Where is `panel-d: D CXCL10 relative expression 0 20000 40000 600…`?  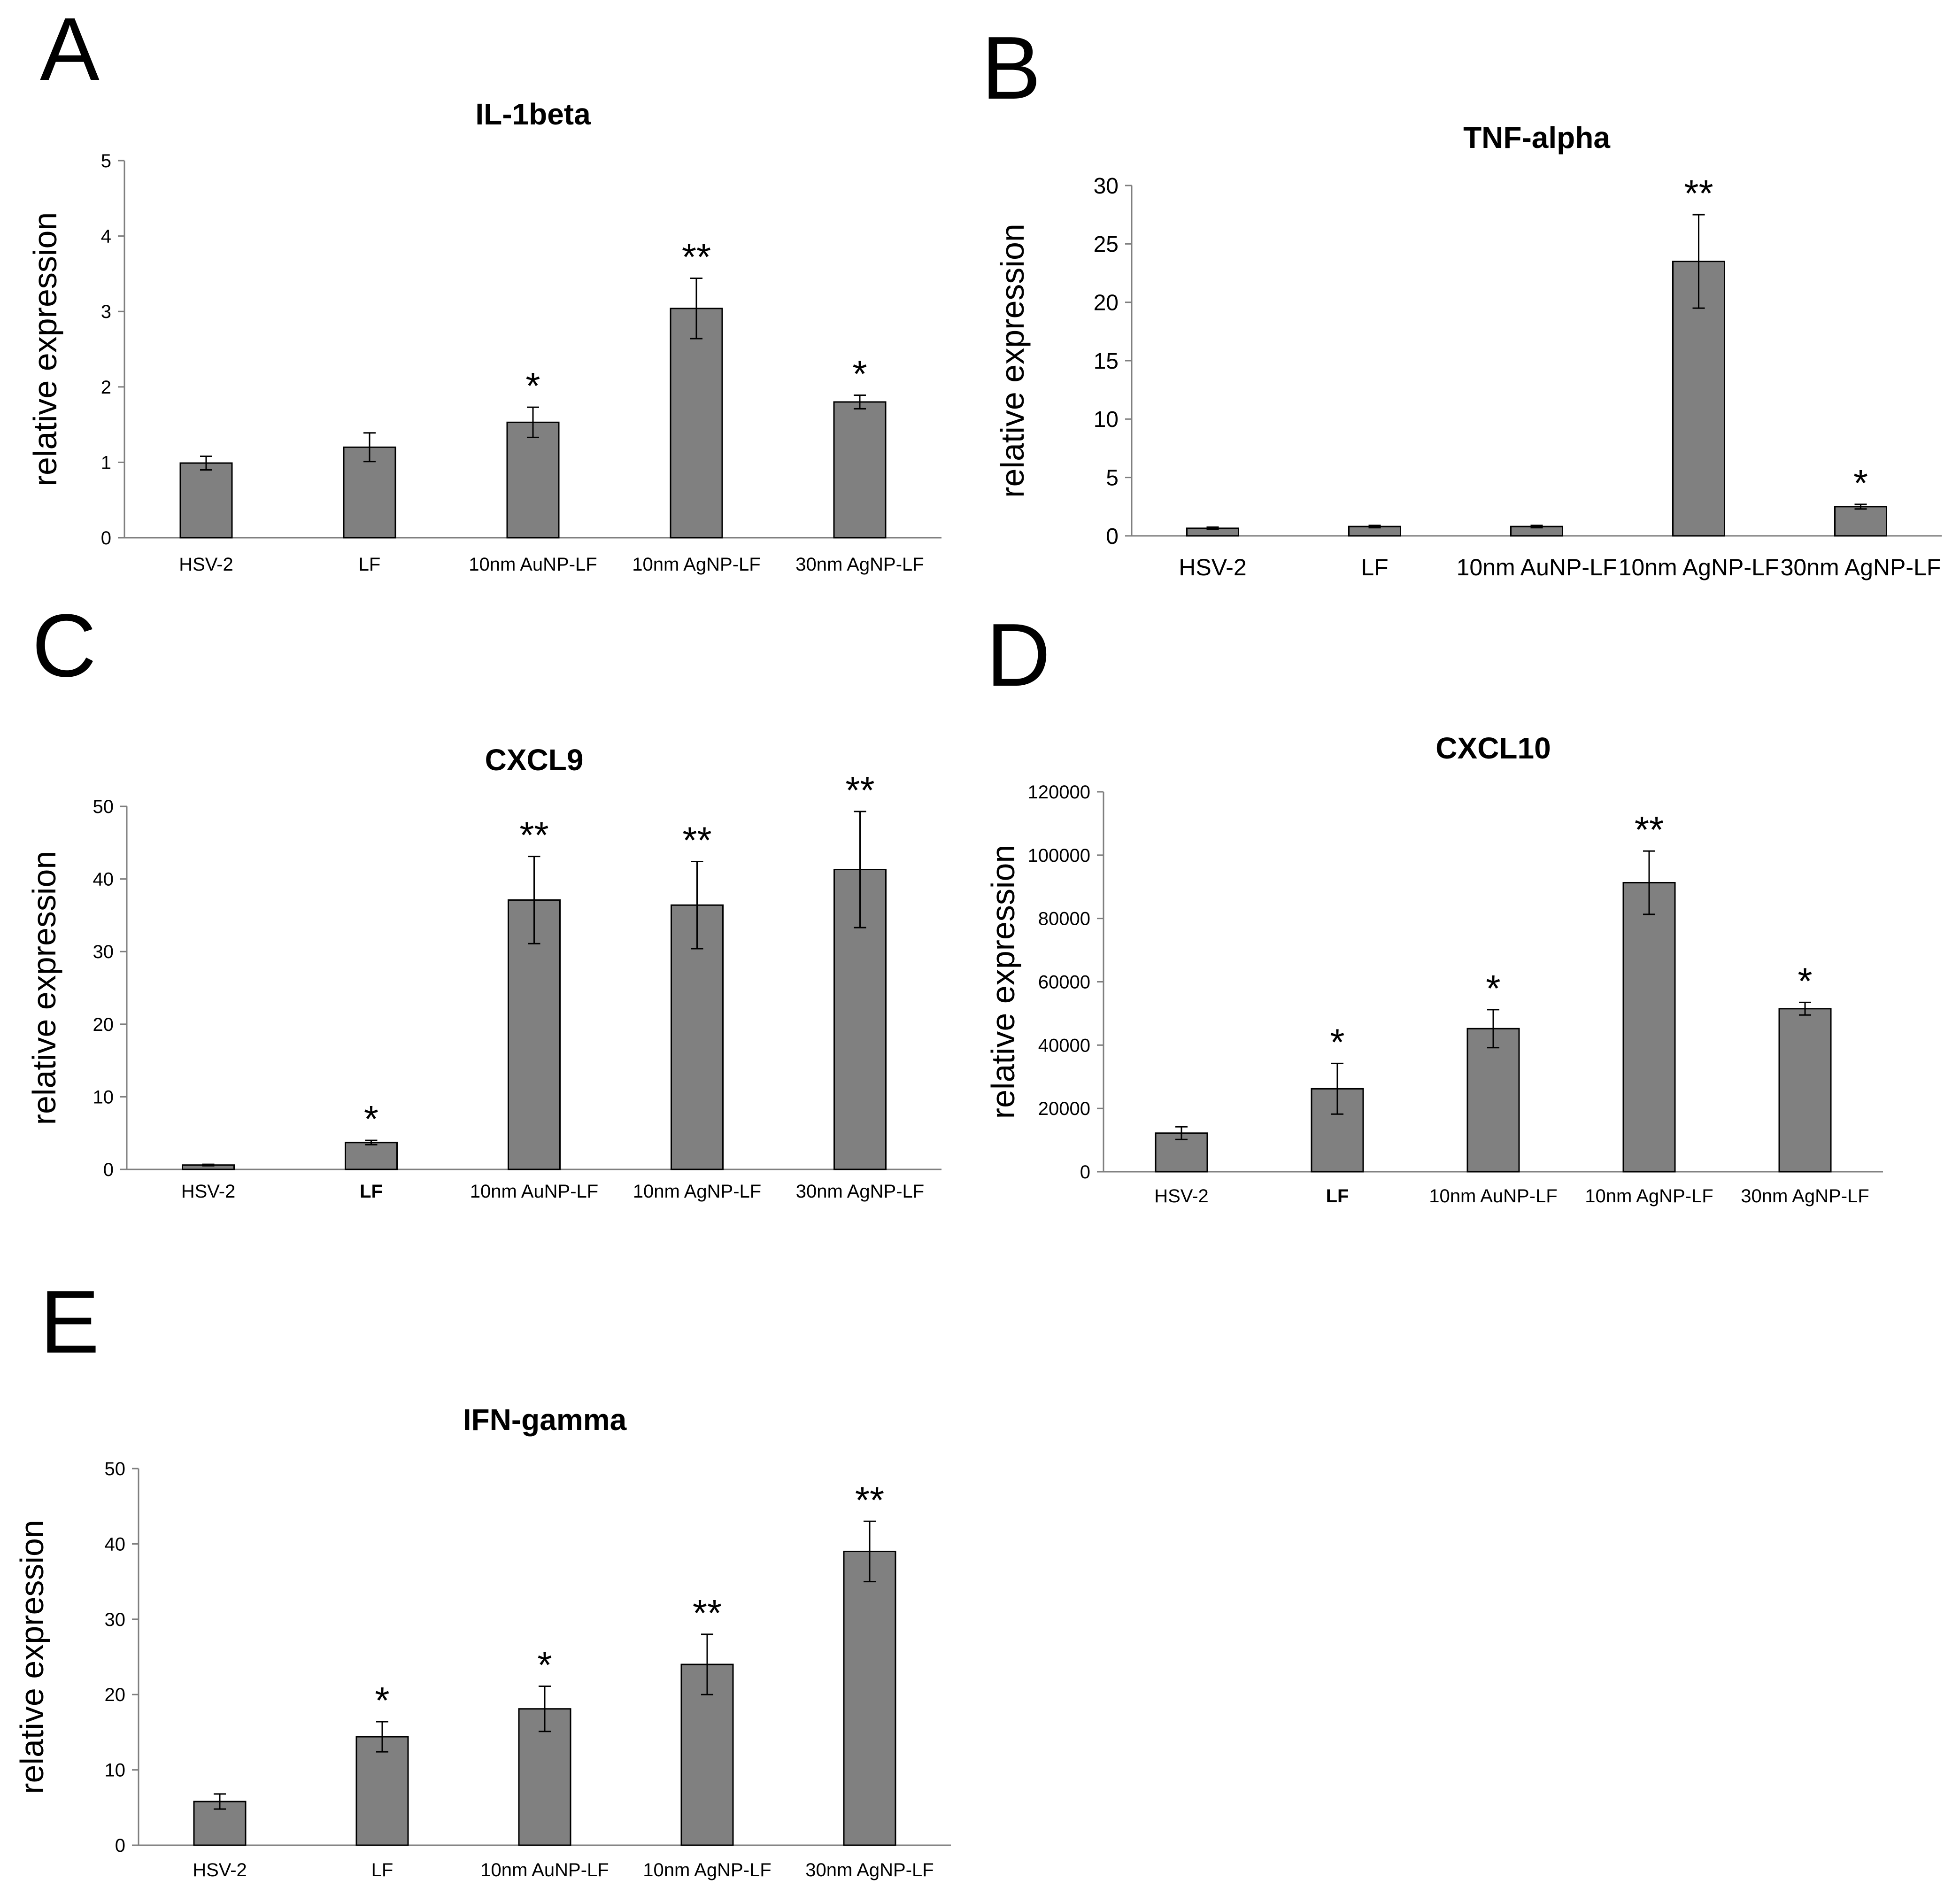
panel-d: D CXCL10 relative expression 0 20000 40000 600… is located at coordinates (1434, 906).